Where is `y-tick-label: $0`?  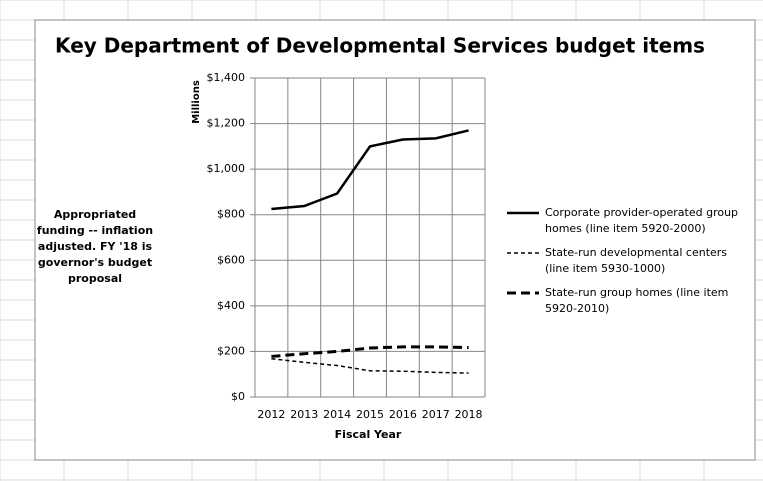
y-tick-label: $0 is located at coordinates (238, 396).